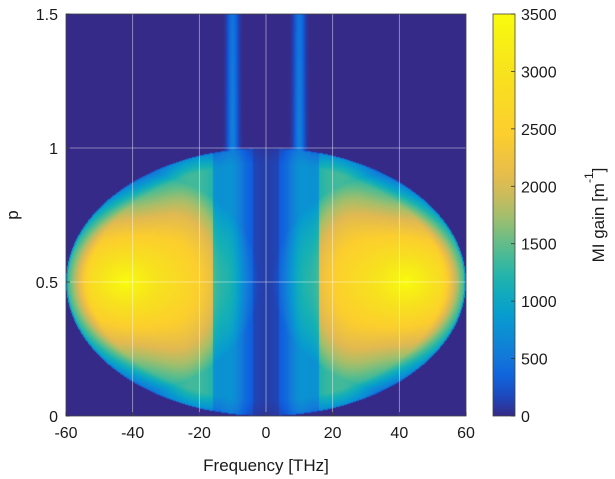 Image resolution: width=615 pixels, height=479 pixels. What do you see at coordinates (47, 15) in the screenshot?
I see `y-tick-label: 1.5` at bounding box center [47, 15].